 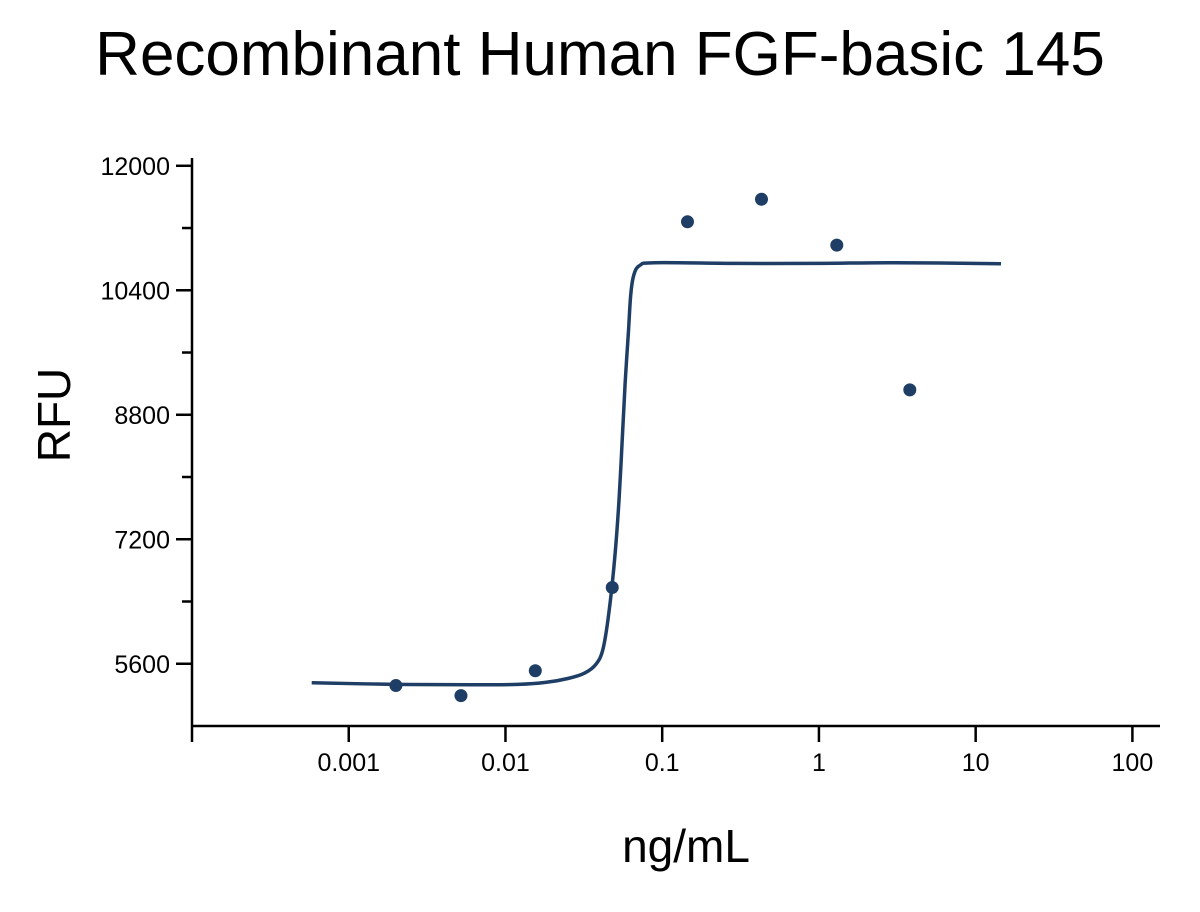 I want to click on y-tick-label: 5600, so click(x=142, y=665).